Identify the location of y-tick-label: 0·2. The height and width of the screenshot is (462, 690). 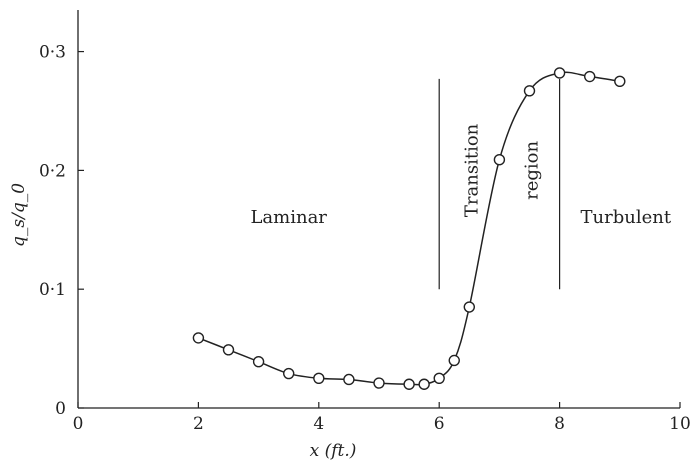
(52, 171).